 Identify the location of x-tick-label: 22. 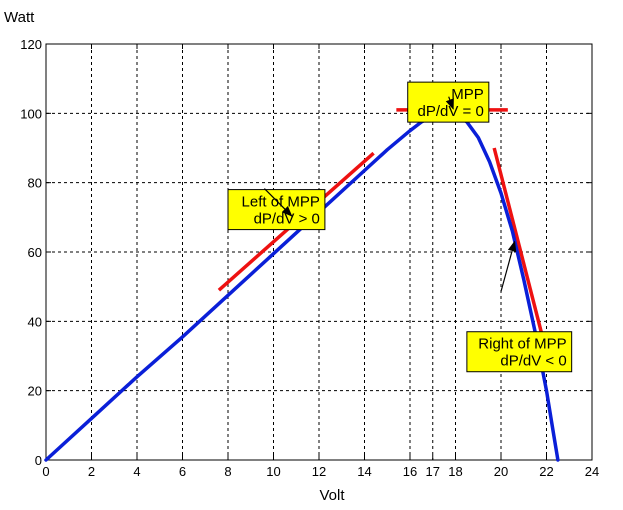
(546, 471).